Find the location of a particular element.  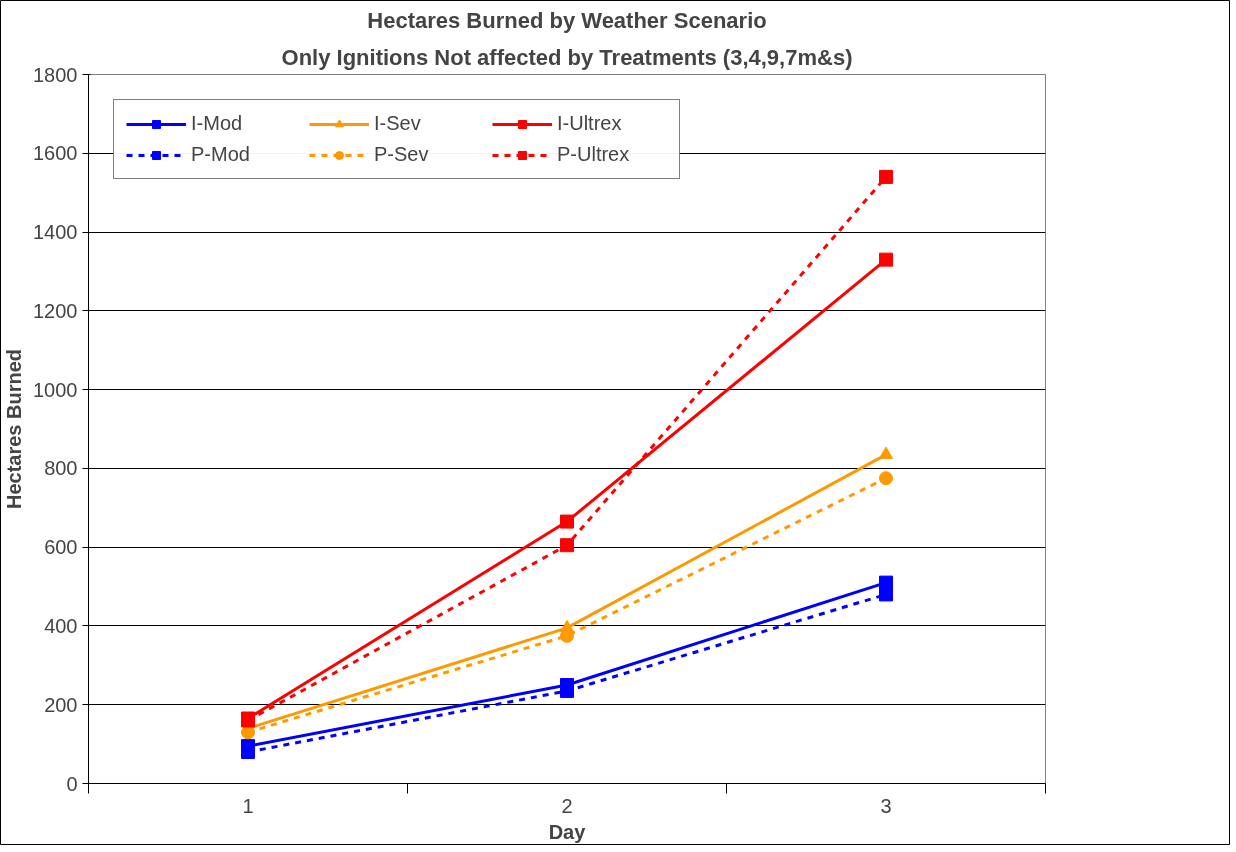

legend-label: I-Mod is located at coordinates (217, 123).